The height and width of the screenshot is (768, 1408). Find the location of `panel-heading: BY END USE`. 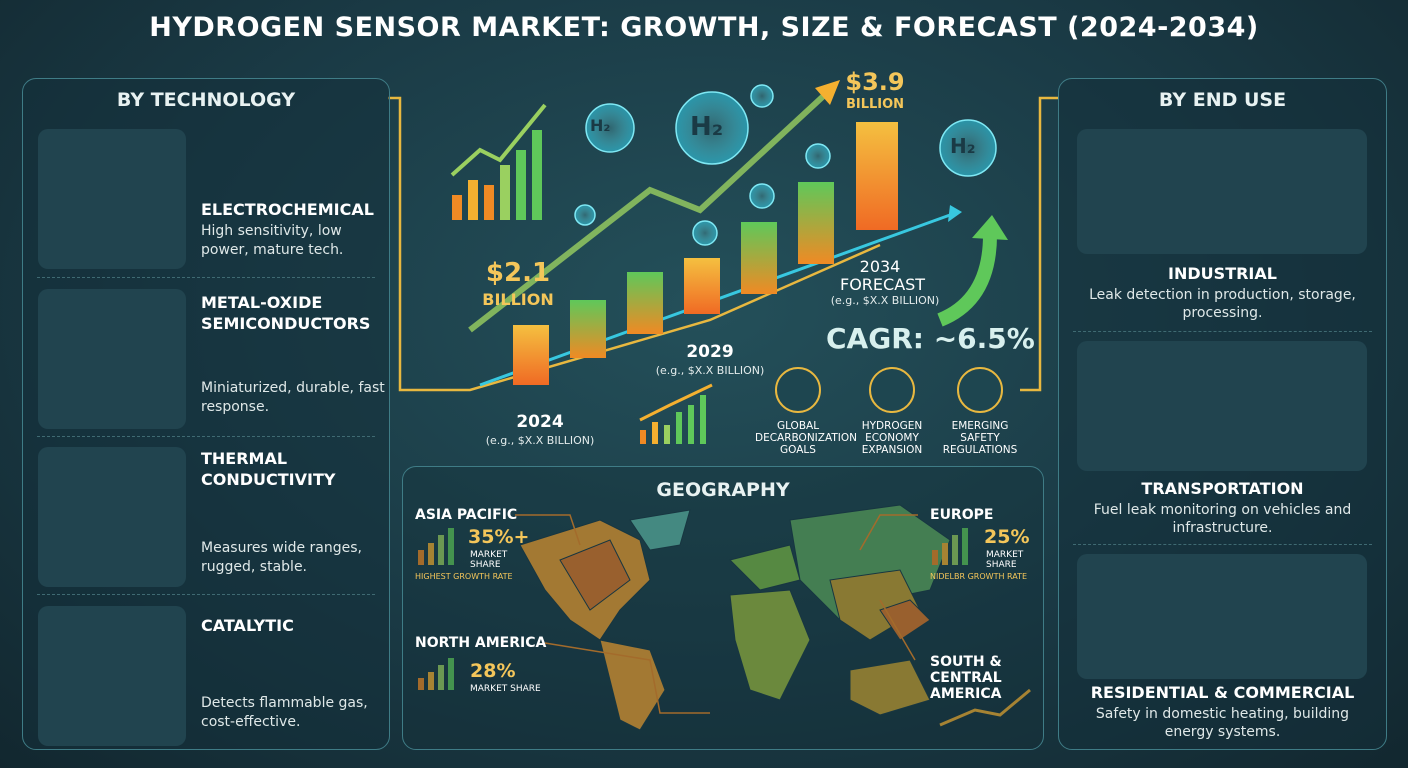

panel-heading: BY END USE is located at coordinates (1222, 100).